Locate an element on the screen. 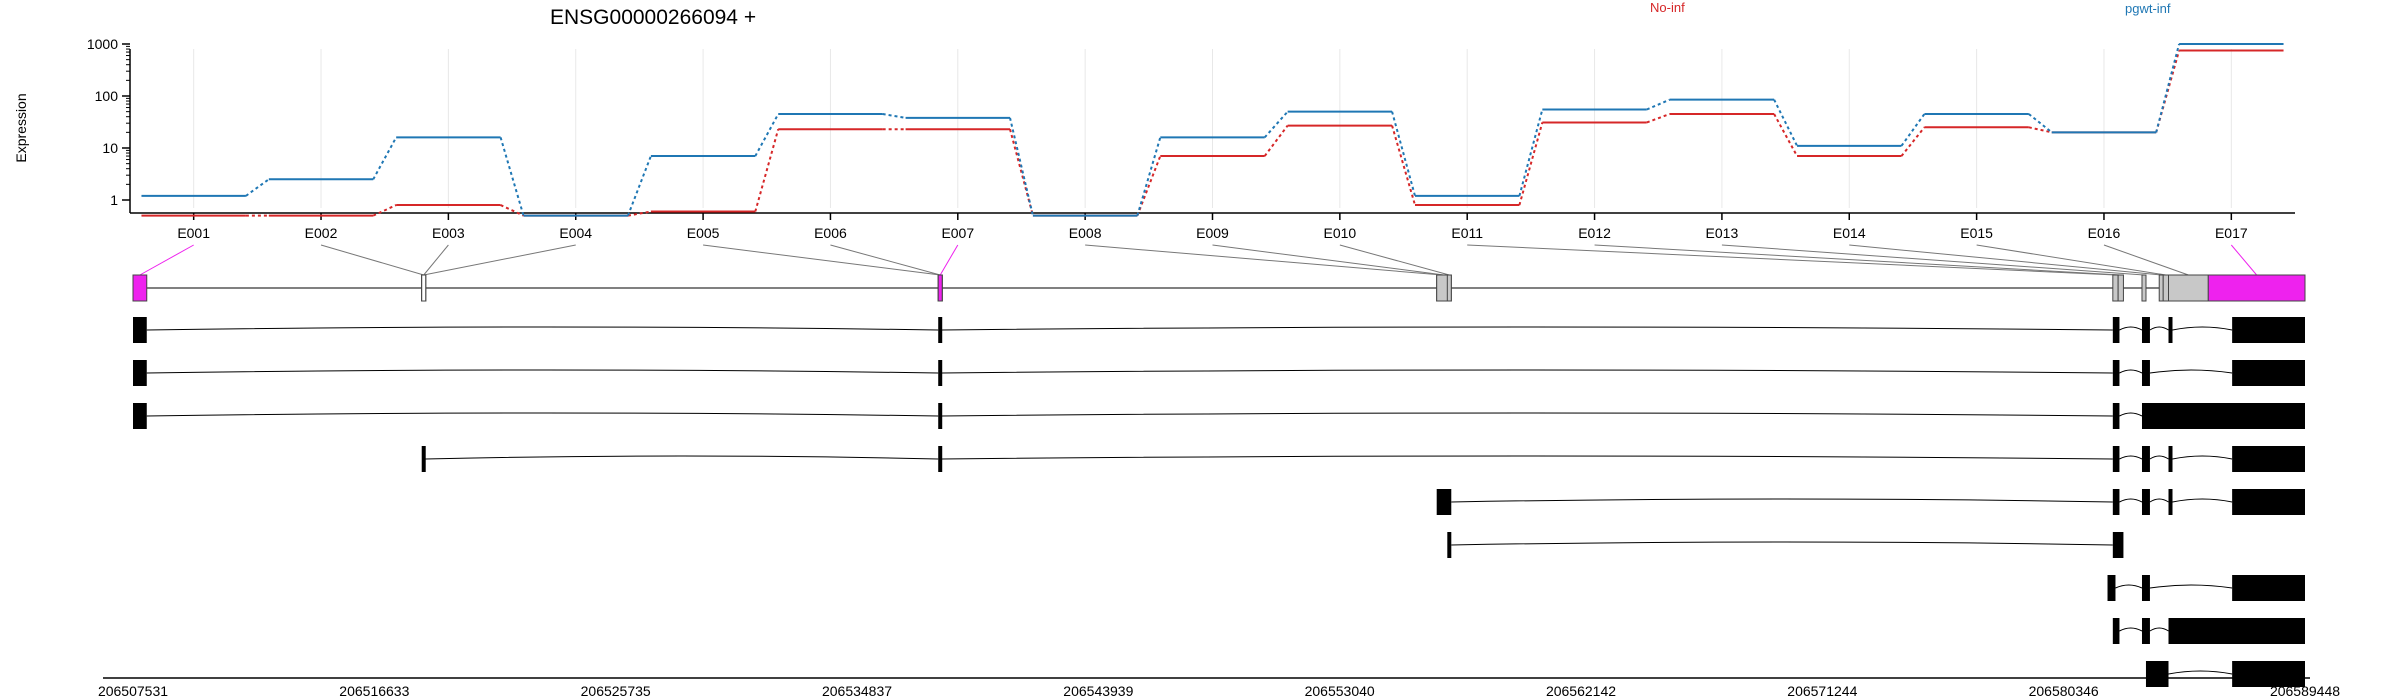  y-tick-label: 1 is located at coordinates (114, 200).